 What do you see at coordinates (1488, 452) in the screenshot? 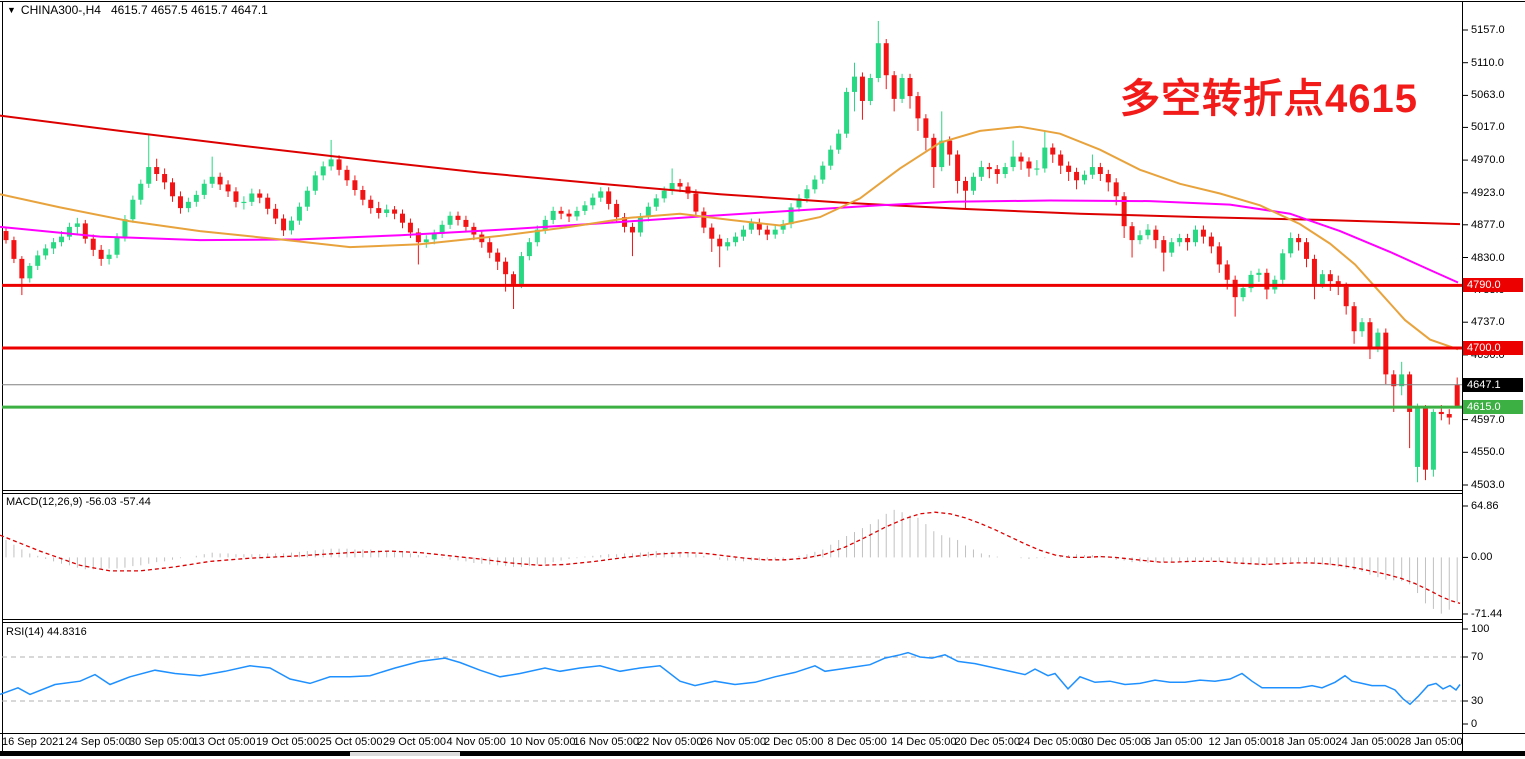
I see `price-tick-label: 4550.0` at bounding box center [1488, 452].